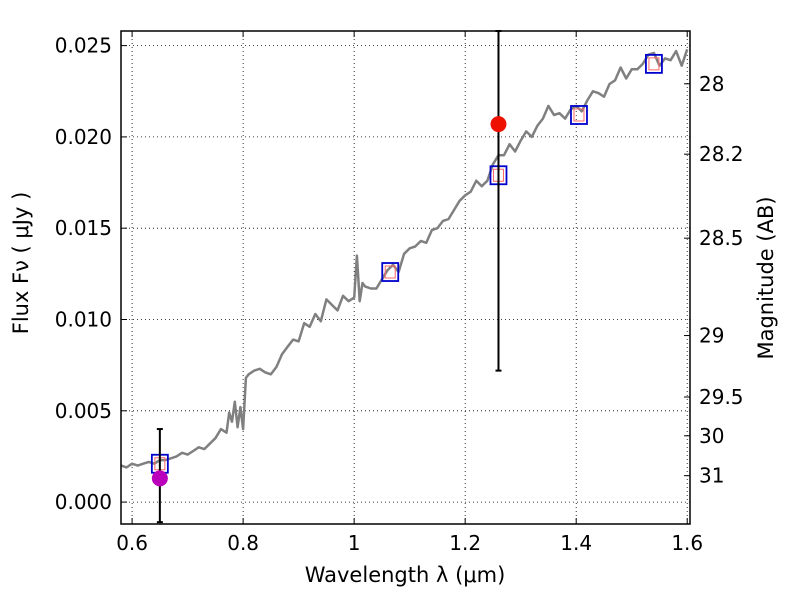 This screenshot has width=800, height=600. Describe the element at coordinates (83, 228) in the screenshot. I see `y-tick-label: 0.015` at that location.